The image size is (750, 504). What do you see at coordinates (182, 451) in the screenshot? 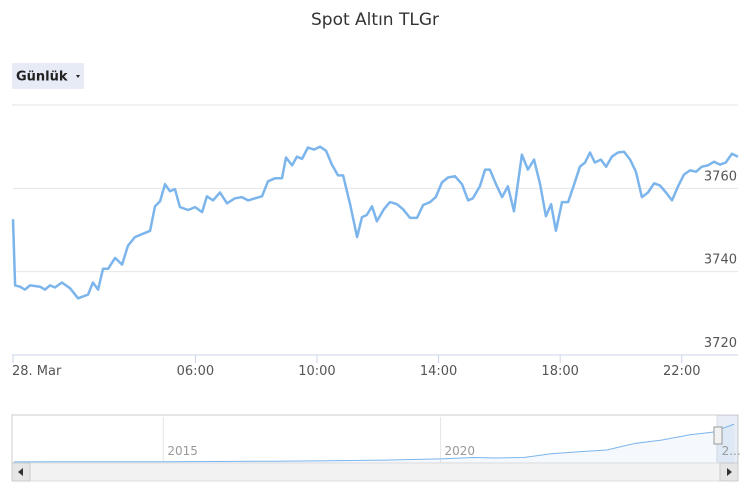
I see `x-tick-label: 2015` at bounding box center [182, 451].